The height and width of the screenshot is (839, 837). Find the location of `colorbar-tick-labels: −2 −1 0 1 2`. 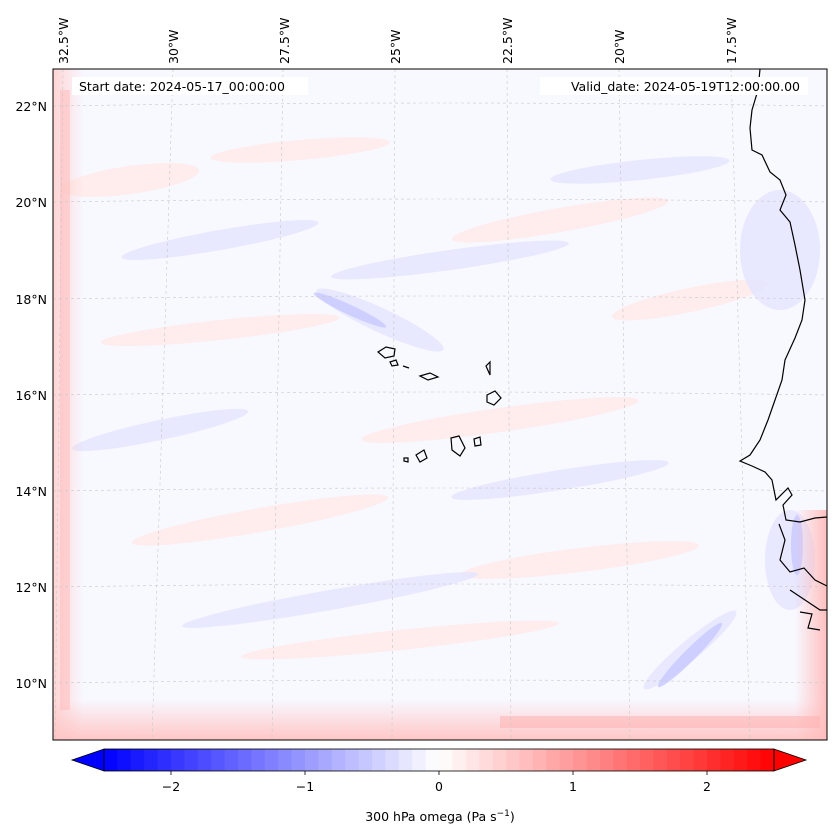

colorbar-tick-labels: −2 −1 0 1 2 is located at coordinates (436, 786).